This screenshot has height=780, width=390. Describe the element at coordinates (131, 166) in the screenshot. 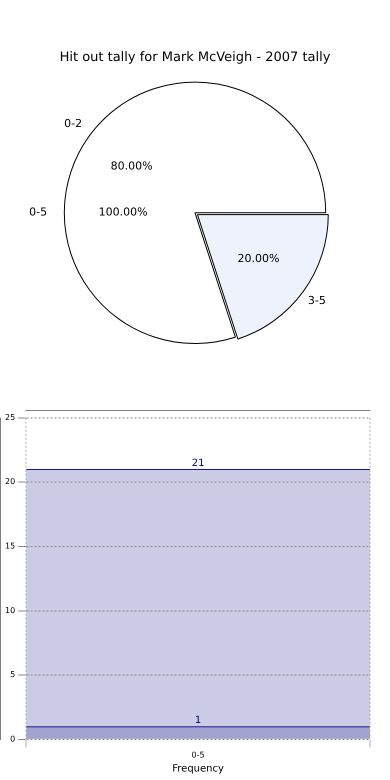

I see `data-label: 80.00%` at that location.